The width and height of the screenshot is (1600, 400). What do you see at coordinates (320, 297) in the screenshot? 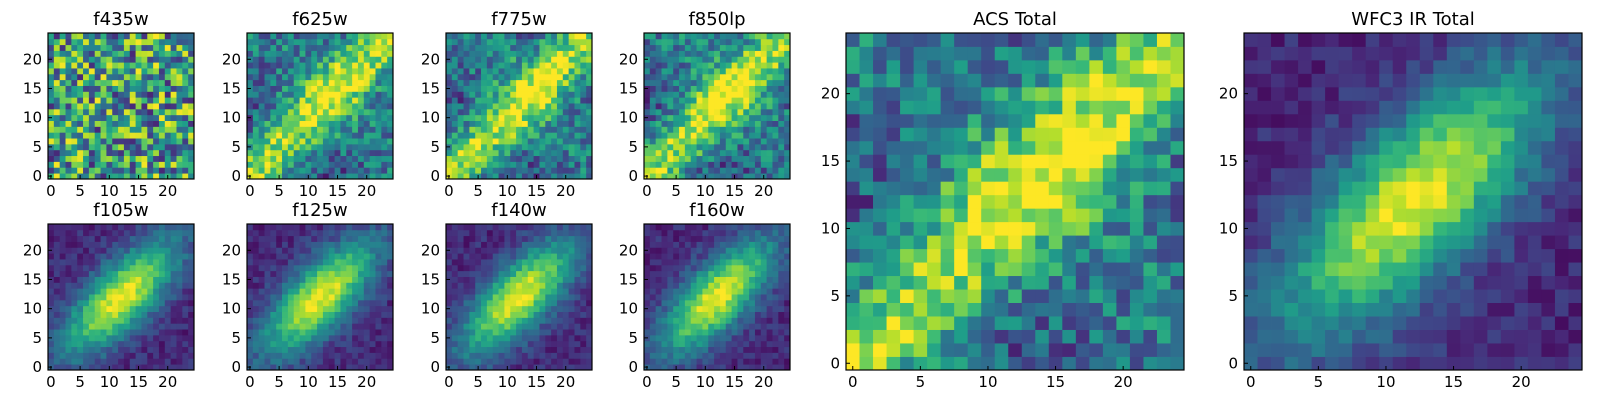
I see `plot-frame` at bounding box center [320, 297].